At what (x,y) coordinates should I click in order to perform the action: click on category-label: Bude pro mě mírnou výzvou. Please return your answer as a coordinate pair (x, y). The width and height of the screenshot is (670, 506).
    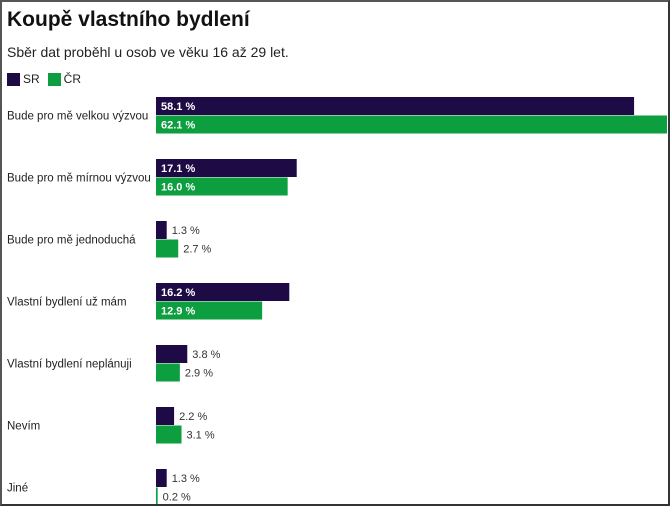
    Looking at the image, I should click on (79, 179).